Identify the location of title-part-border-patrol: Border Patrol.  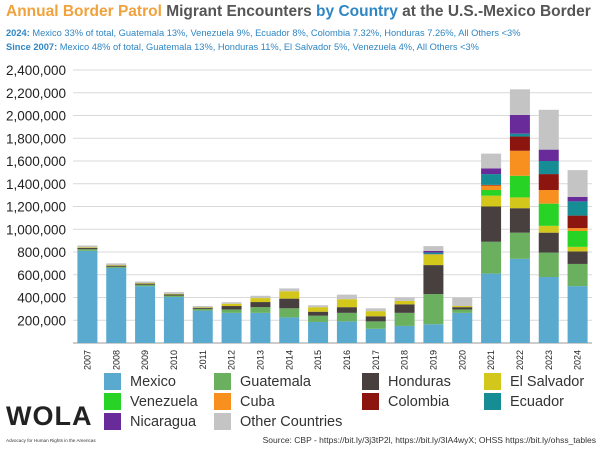
(110, 11).